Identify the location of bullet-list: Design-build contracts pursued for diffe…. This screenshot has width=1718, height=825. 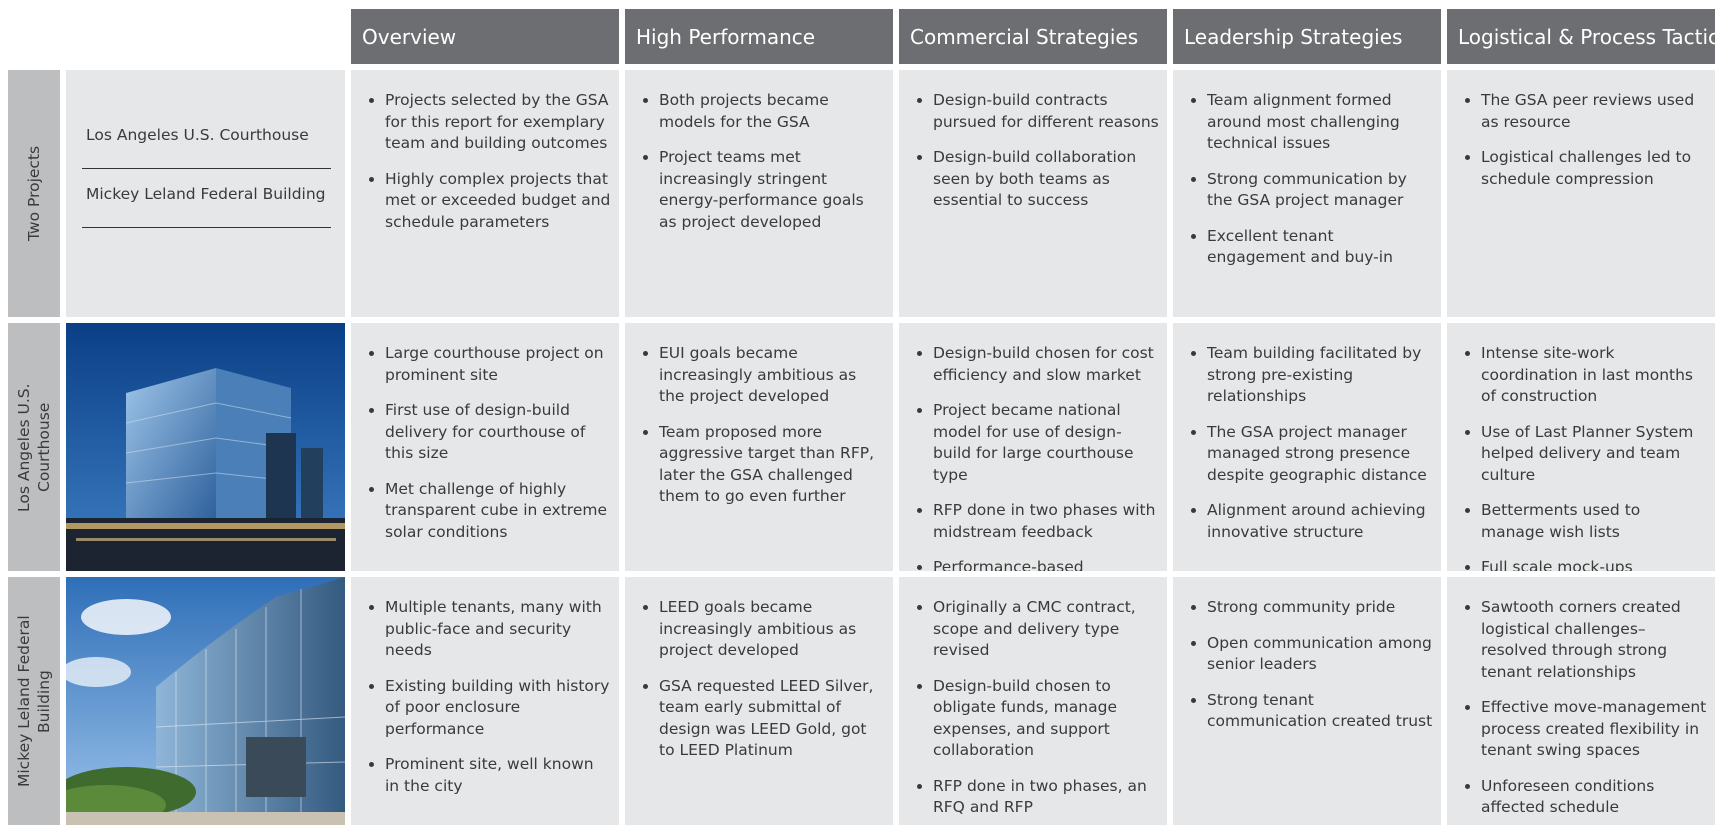
(1036, 151).